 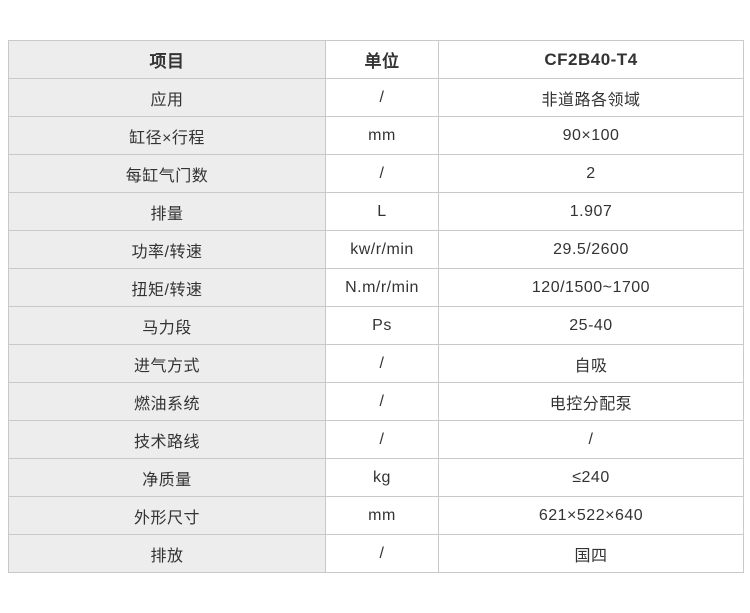 What do you see at coordinates (591, 287) in the screenshot?
I see `spec-value: 120/1500~1700` at bounding box center [591, 287].